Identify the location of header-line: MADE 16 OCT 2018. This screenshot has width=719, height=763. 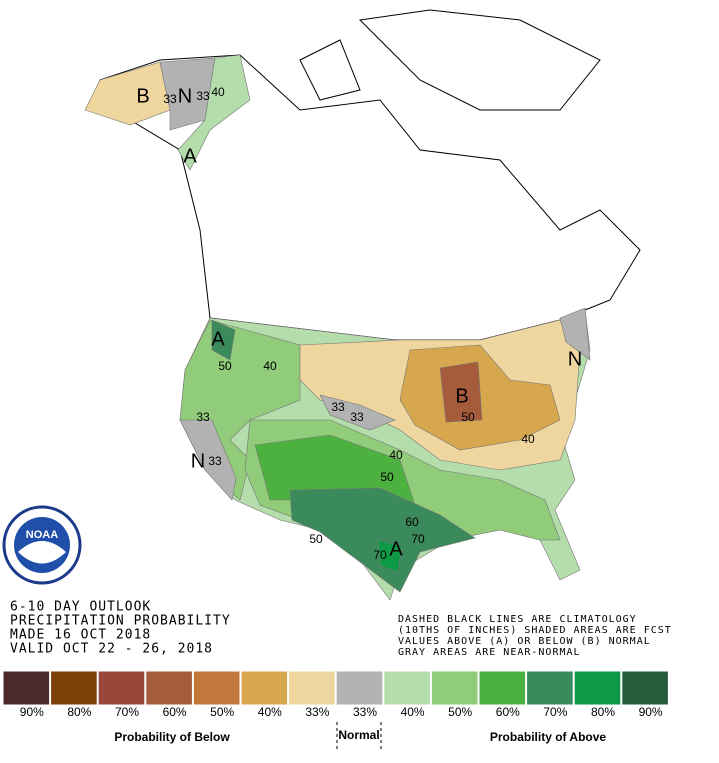
(80, 635).